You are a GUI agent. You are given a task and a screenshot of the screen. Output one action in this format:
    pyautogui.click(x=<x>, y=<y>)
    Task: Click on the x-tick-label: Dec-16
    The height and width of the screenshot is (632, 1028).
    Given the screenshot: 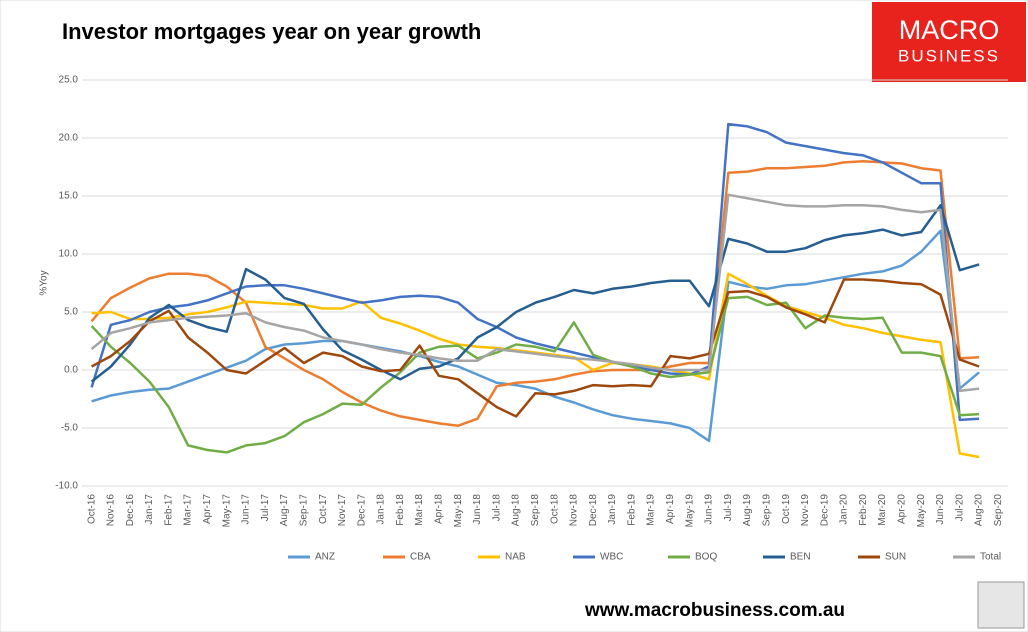 What is the action you would take?
    pyautogui.click(x=130, y=510)
    